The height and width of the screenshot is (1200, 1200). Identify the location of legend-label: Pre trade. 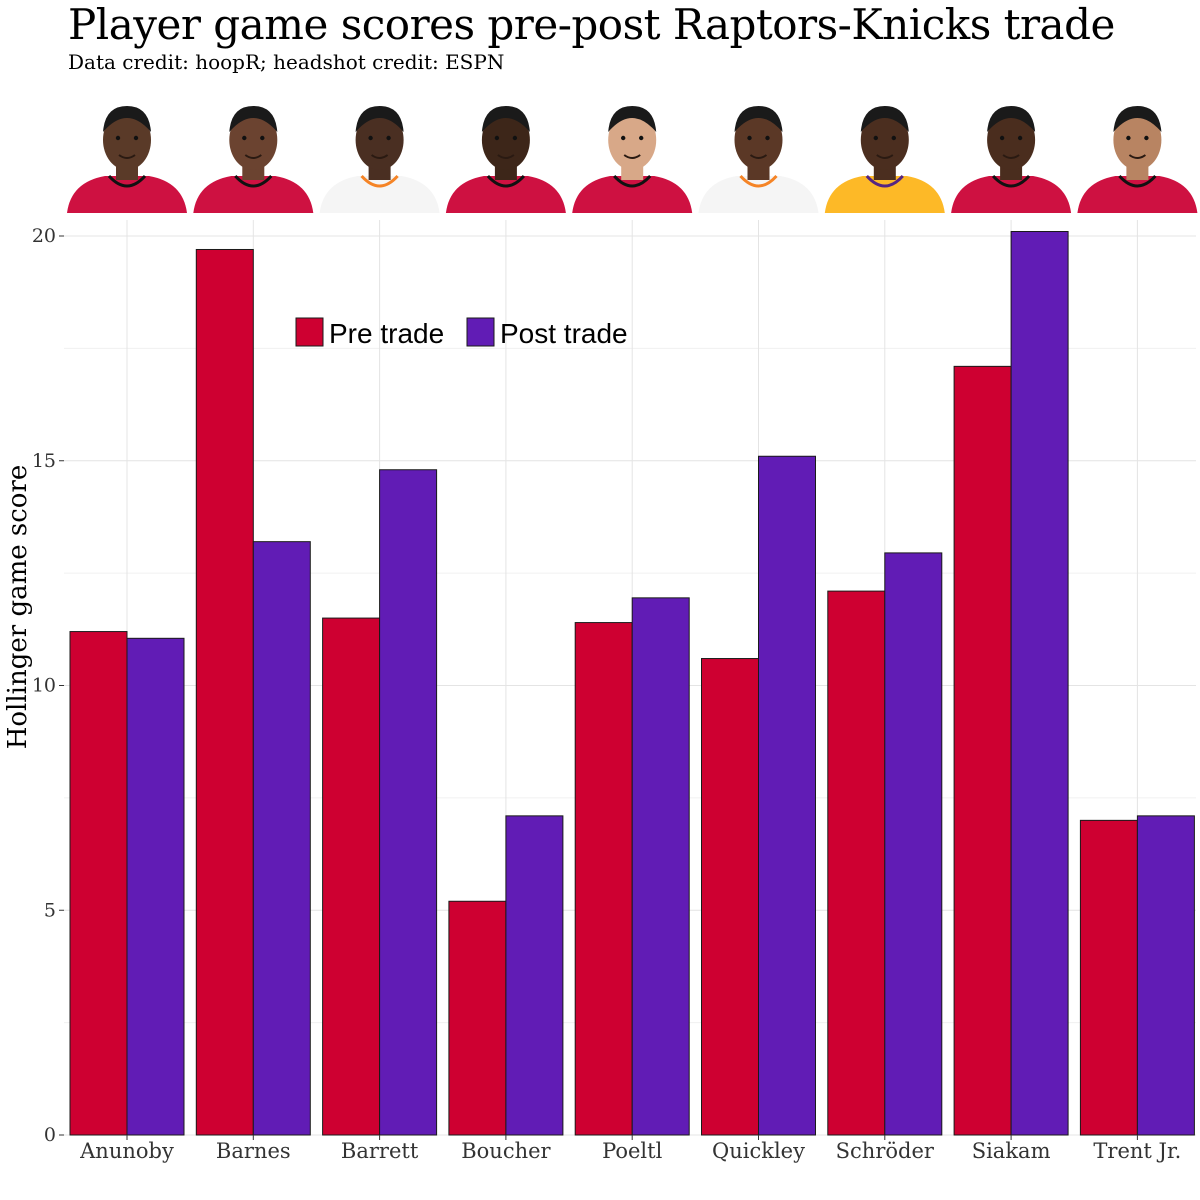
(386, 333).